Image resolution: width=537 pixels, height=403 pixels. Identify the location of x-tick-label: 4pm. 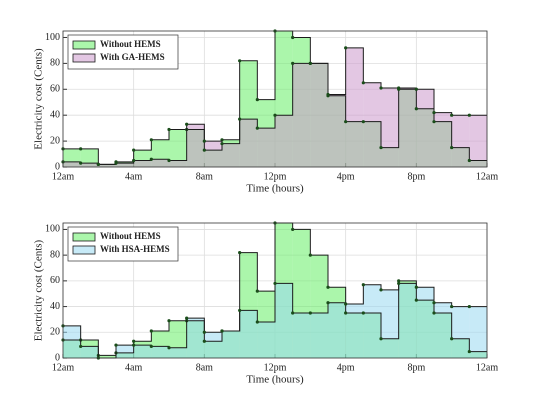
(346, 176).